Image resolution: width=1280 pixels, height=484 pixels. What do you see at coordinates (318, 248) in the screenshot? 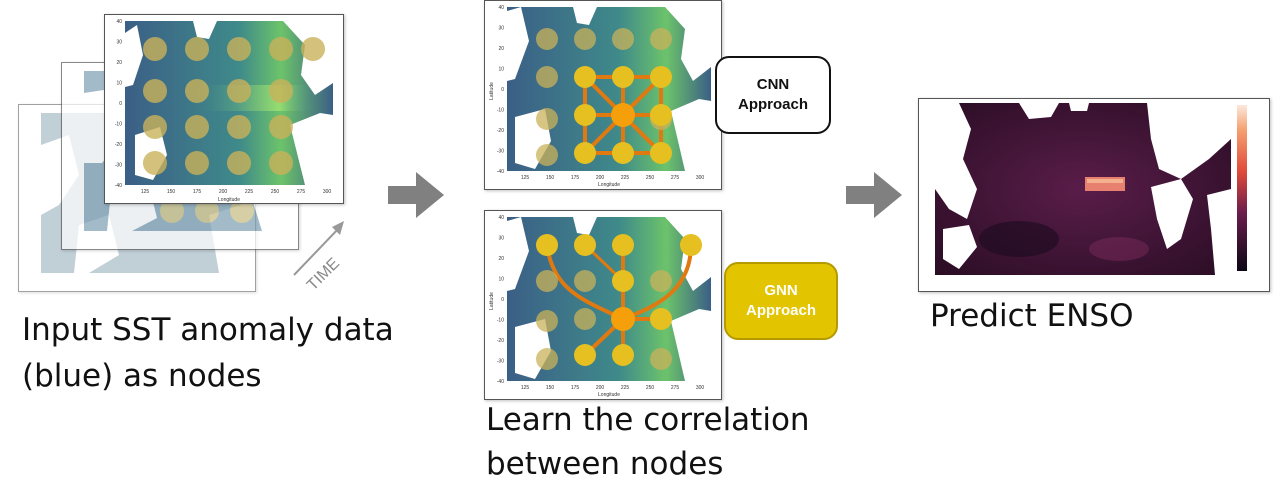
I see `time-arrow-icon` at bounding box center [318, 248].